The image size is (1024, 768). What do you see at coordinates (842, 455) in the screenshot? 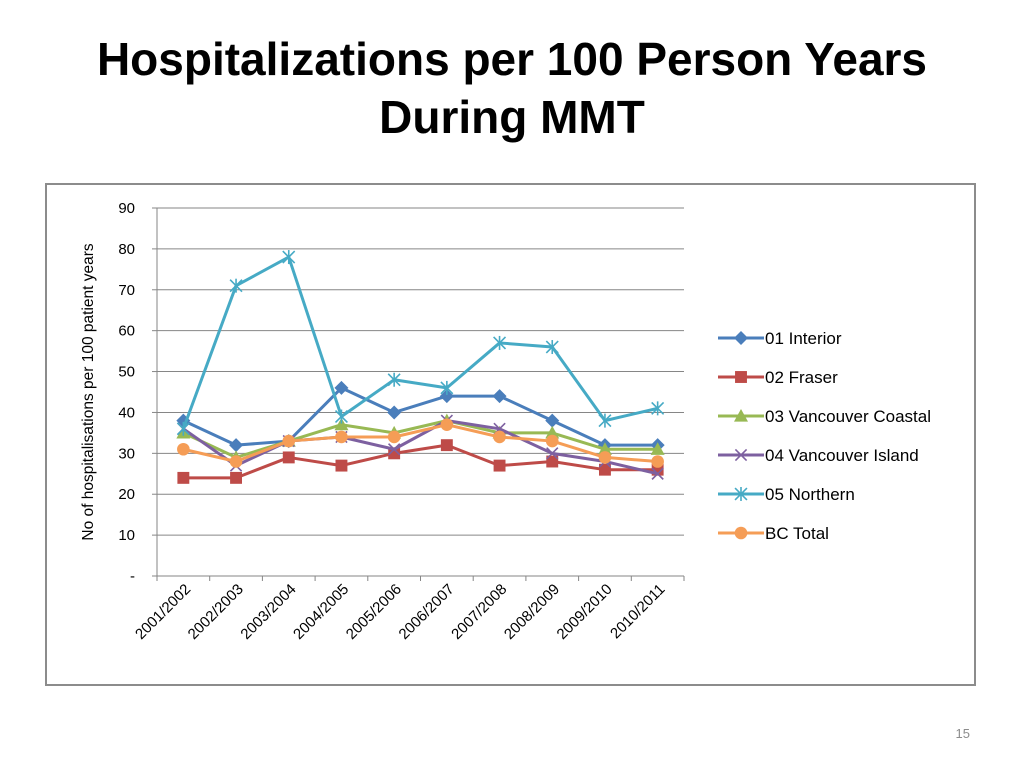
I see `legend-label: 04 Vancouver Island` at bounding box center [842, 455].